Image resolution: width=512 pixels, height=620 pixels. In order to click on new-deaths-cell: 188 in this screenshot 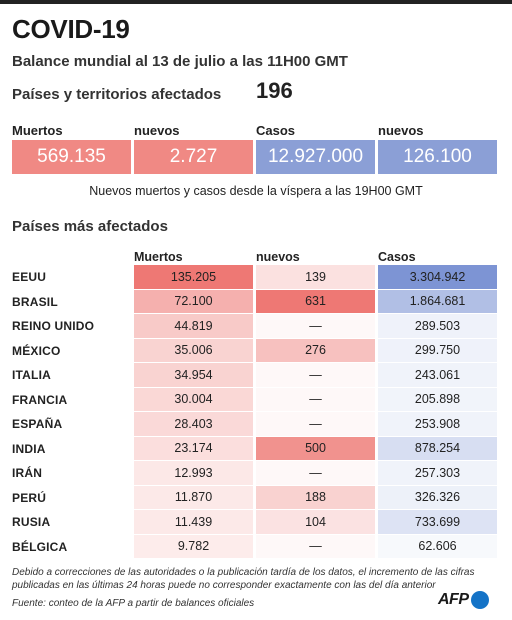, I will do `click(315, 497)`.